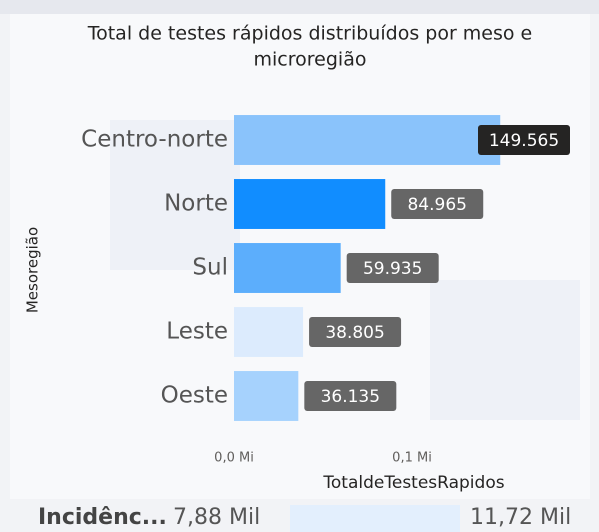 The width and height of the screenshot is (599, 532). I want to click on value-label: 36.135, so click(350, 397).